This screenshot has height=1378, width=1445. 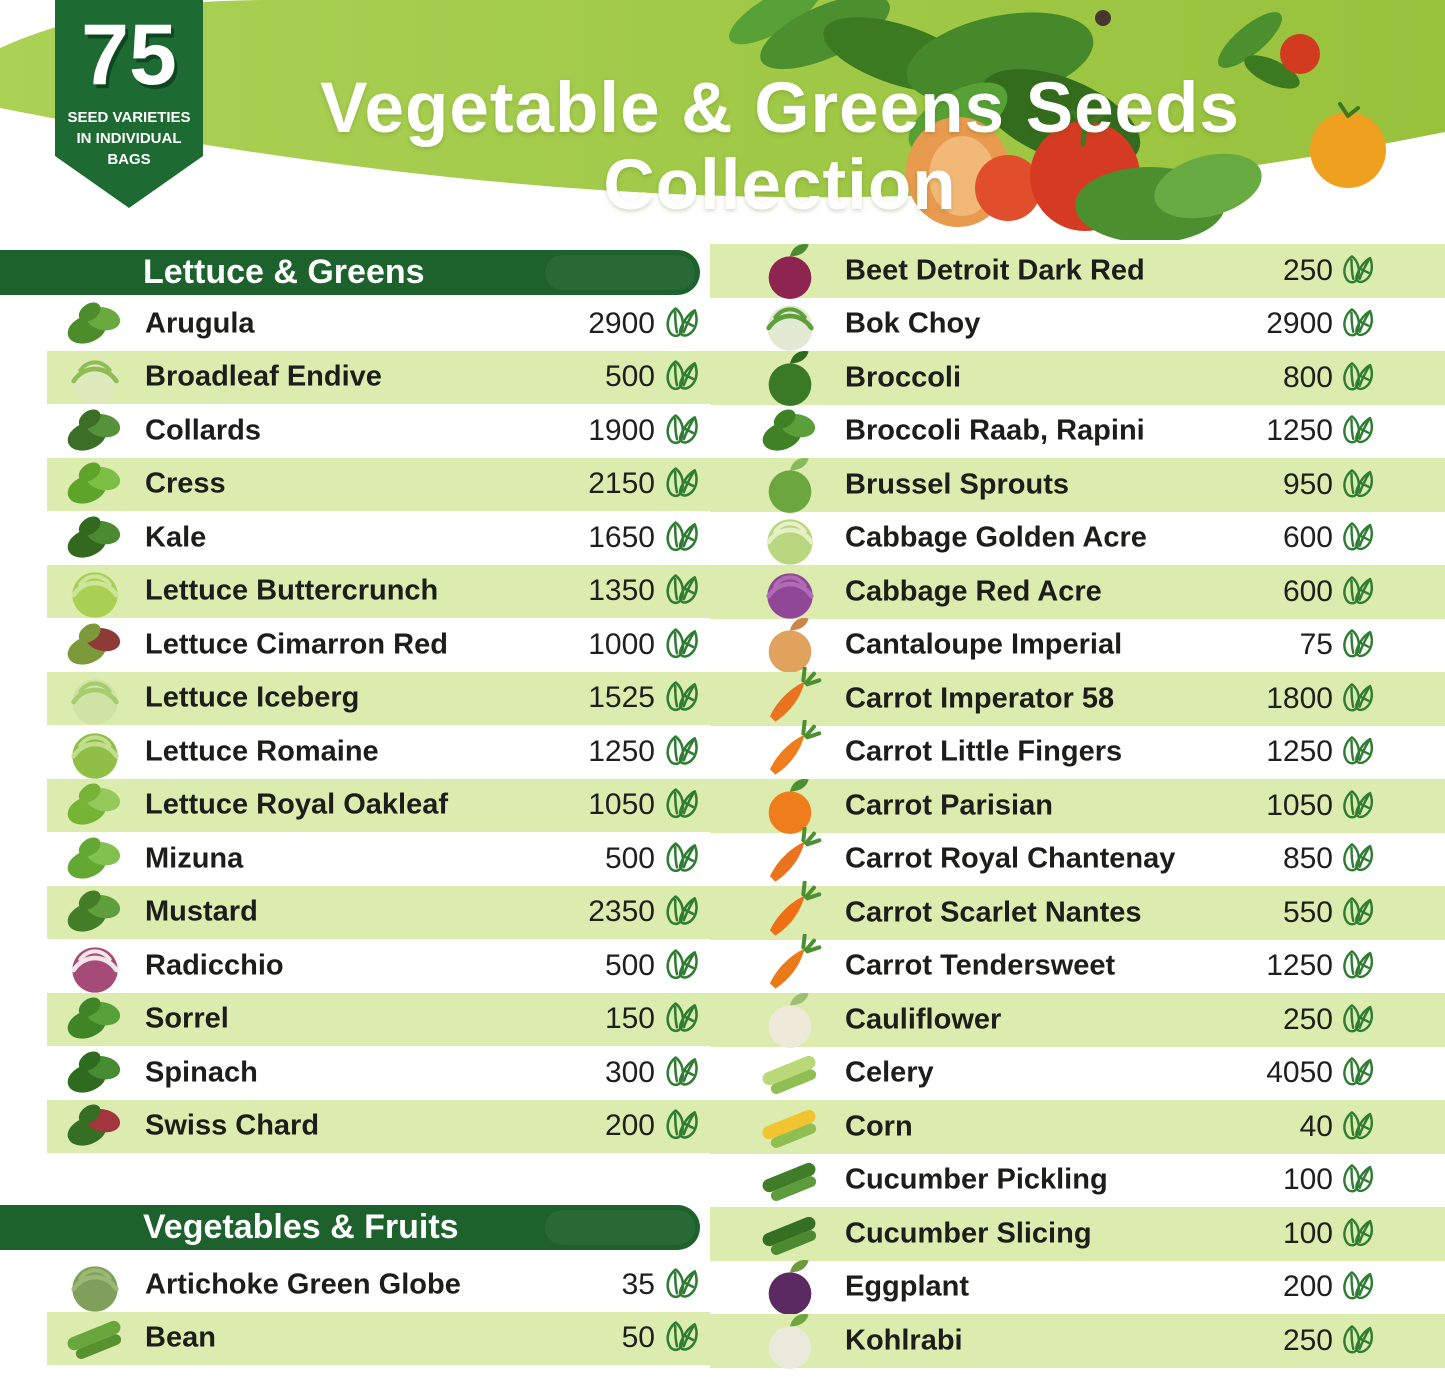 I want to click on bok-choy-icon, so click(x=790, y=324).